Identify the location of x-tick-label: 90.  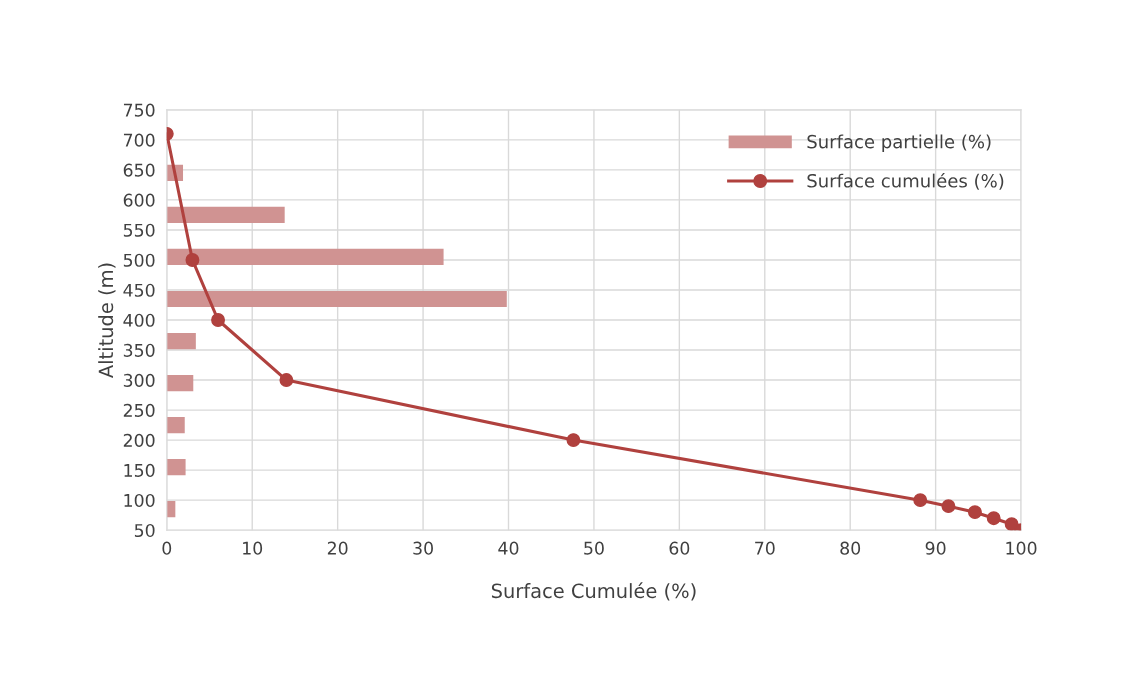
(935, 548).